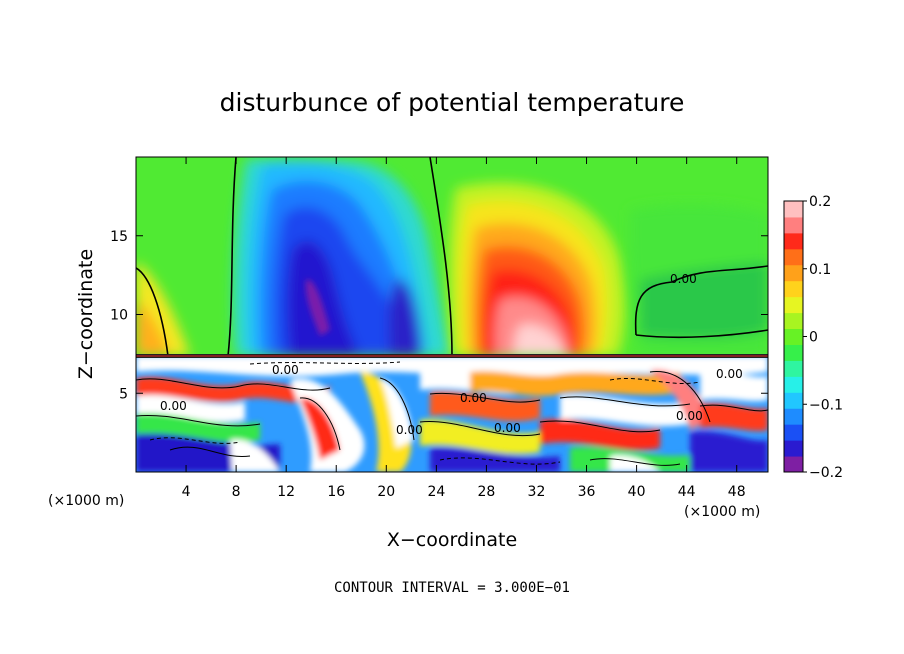 The height and width of the screenshot is (654, 904). Describe the element at coordinates (452, 102) in the screenshot. I see `chart-title: disturbunce of potential temperature` at that location.